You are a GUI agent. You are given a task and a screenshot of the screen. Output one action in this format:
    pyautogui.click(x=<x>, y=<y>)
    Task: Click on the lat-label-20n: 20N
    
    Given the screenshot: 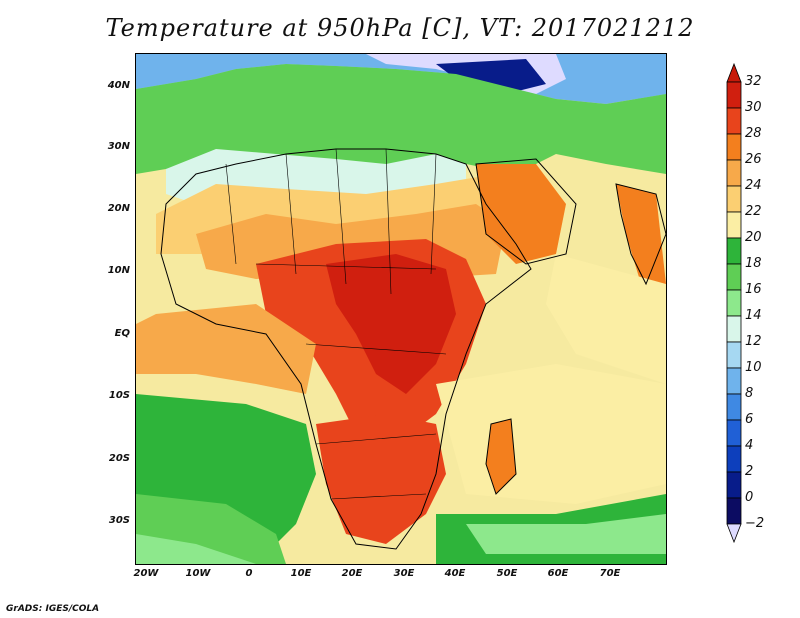 What is the action you would take?
    pyautogui.click(x=118, y=208)
    